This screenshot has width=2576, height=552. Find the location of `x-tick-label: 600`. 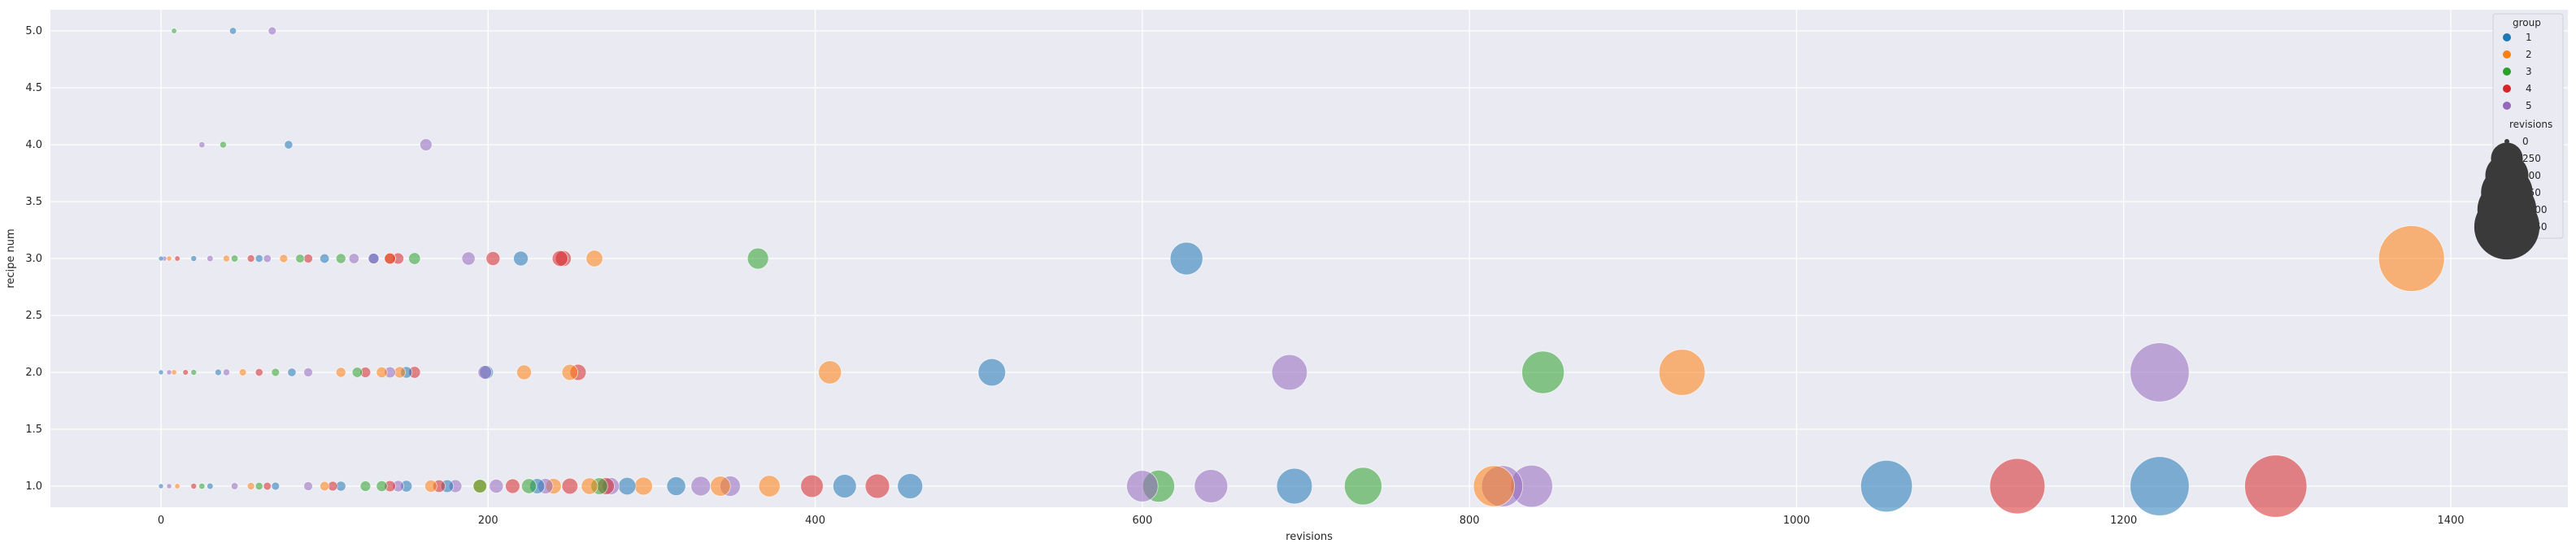

x-tick-label: 600 is located at coordinates (1142, 521).